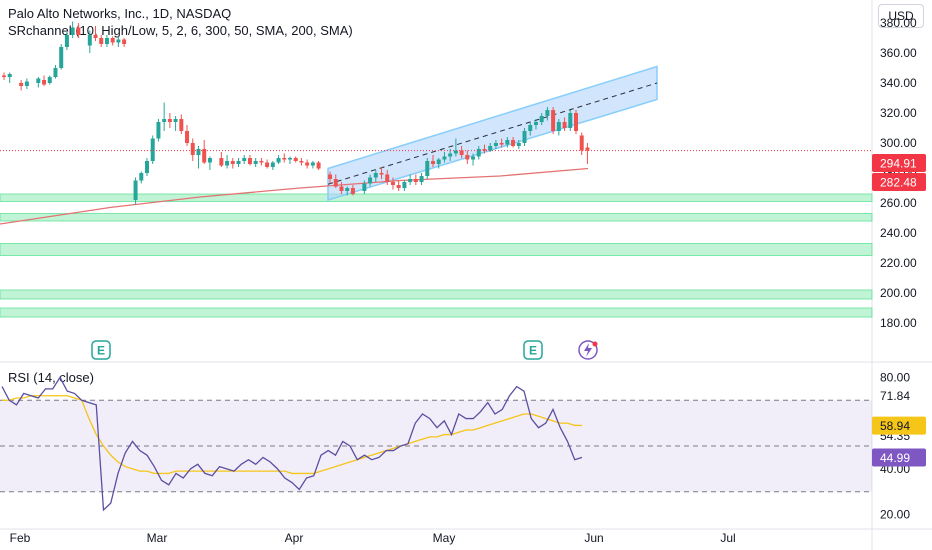 This screenshot has width=932, height=550. I want to click on price-tick-label: 380.00, so click(898, 23).